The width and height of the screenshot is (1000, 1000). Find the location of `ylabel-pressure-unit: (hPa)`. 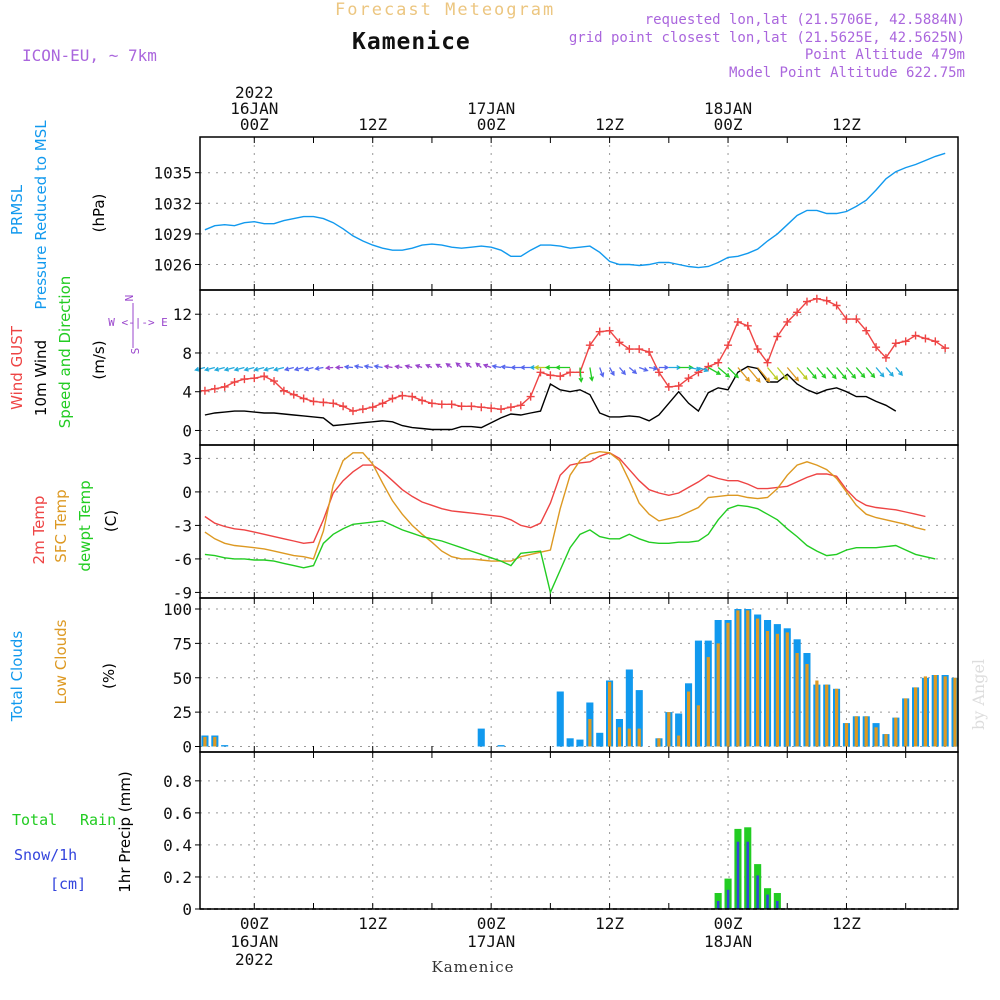

ylabel-pressure-unit: (hPa) is located at coordinates (99, 213).